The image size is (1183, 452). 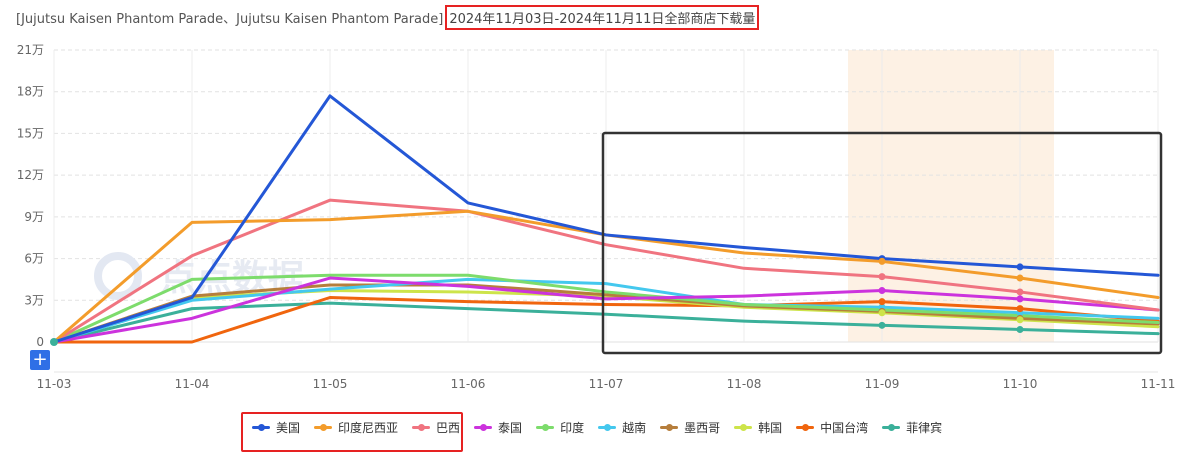 I want to click on legend-label: 泰国, so click(x=510, y=427).